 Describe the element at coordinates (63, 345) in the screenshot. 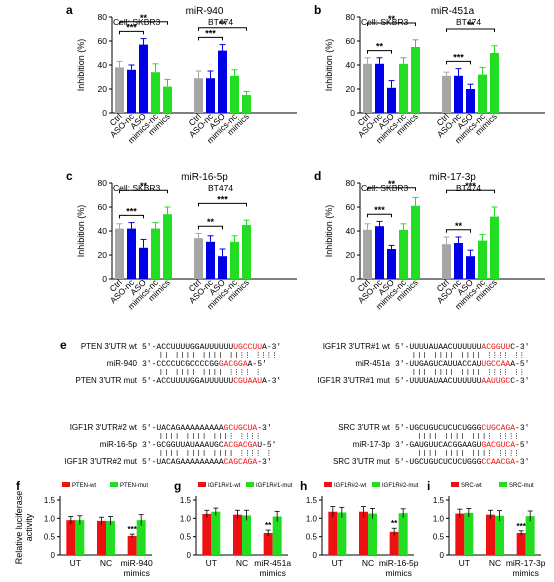

I see `panel-letter: e` at that location.